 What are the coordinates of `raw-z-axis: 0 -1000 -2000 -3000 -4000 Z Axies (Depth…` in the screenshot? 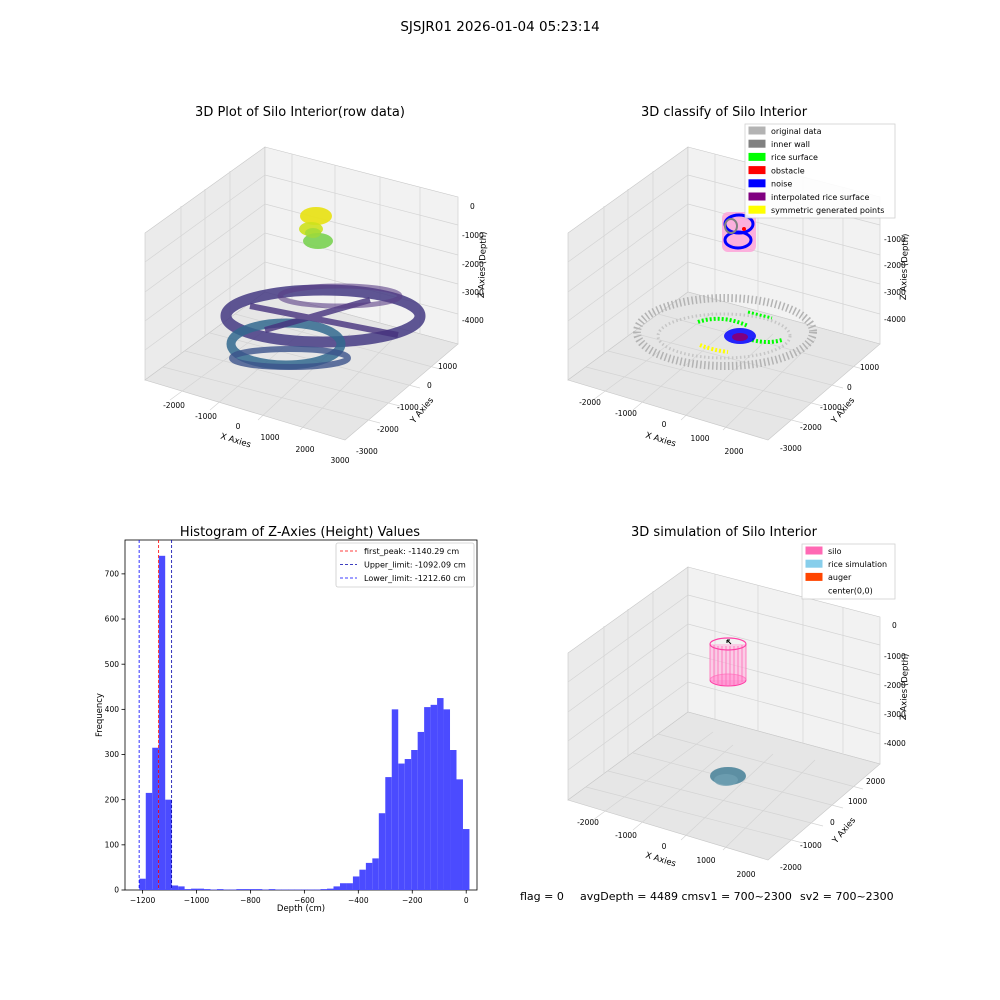 It's located at (475, 263).